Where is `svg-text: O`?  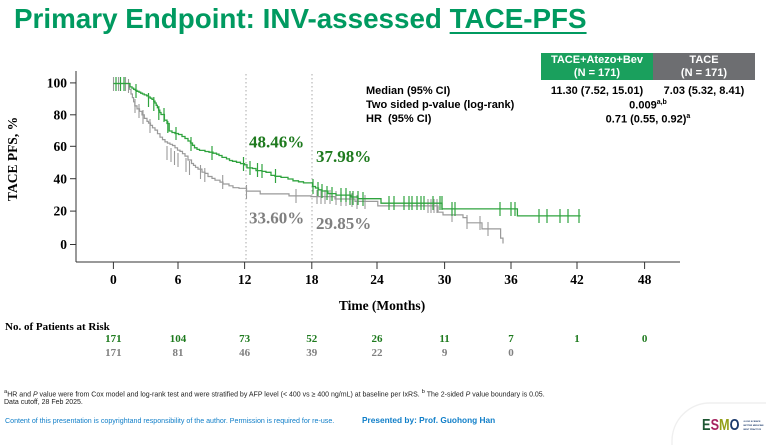
svg-text: O is located at coordinates (735, 425).